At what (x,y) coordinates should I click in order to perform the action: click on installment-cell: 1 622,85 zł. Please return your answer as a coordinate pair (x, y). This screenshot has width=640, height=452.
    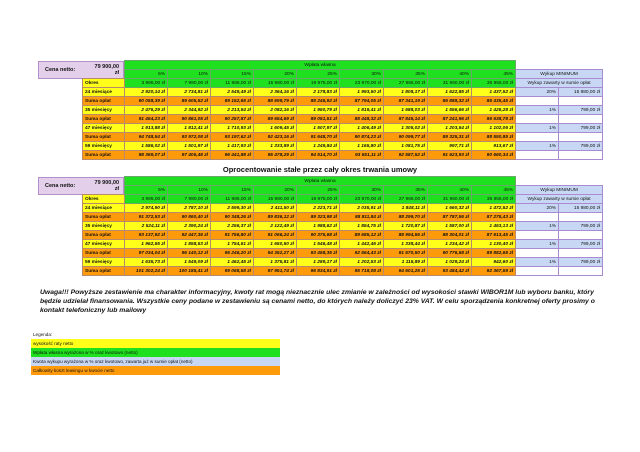
    Looking at the image, I should click on (449, 92).